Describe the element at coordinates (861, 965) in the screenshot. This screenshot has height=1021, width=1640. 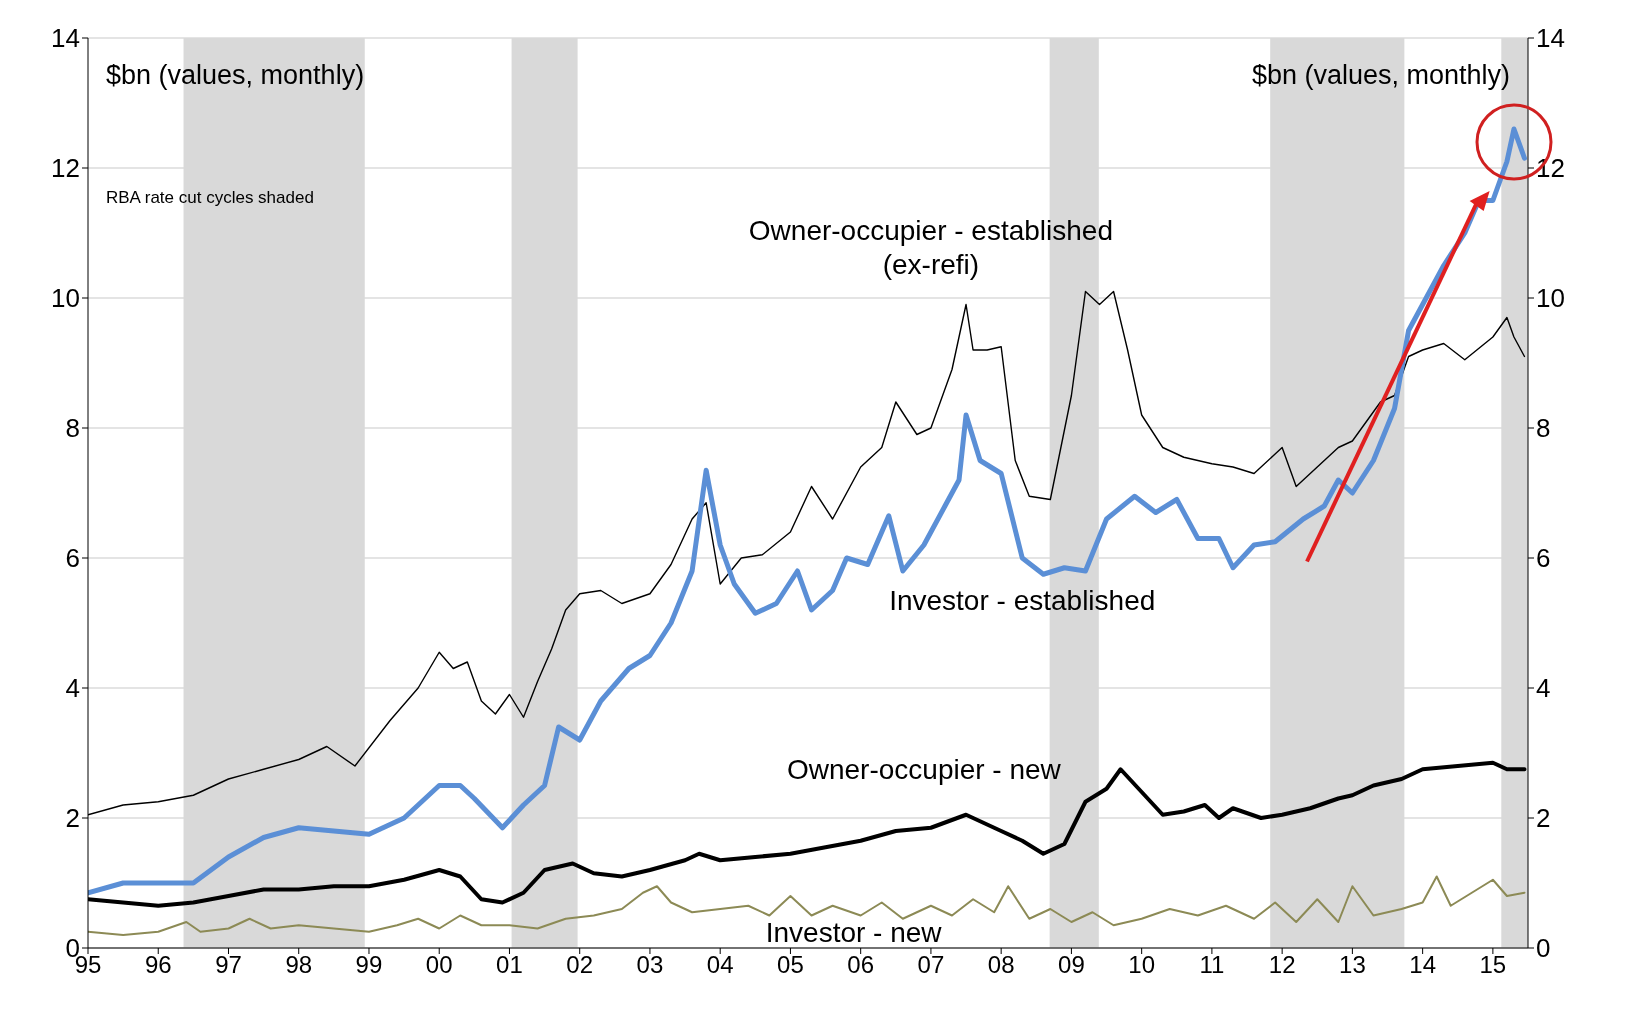
I see `x-tick-label: 06` at that location.